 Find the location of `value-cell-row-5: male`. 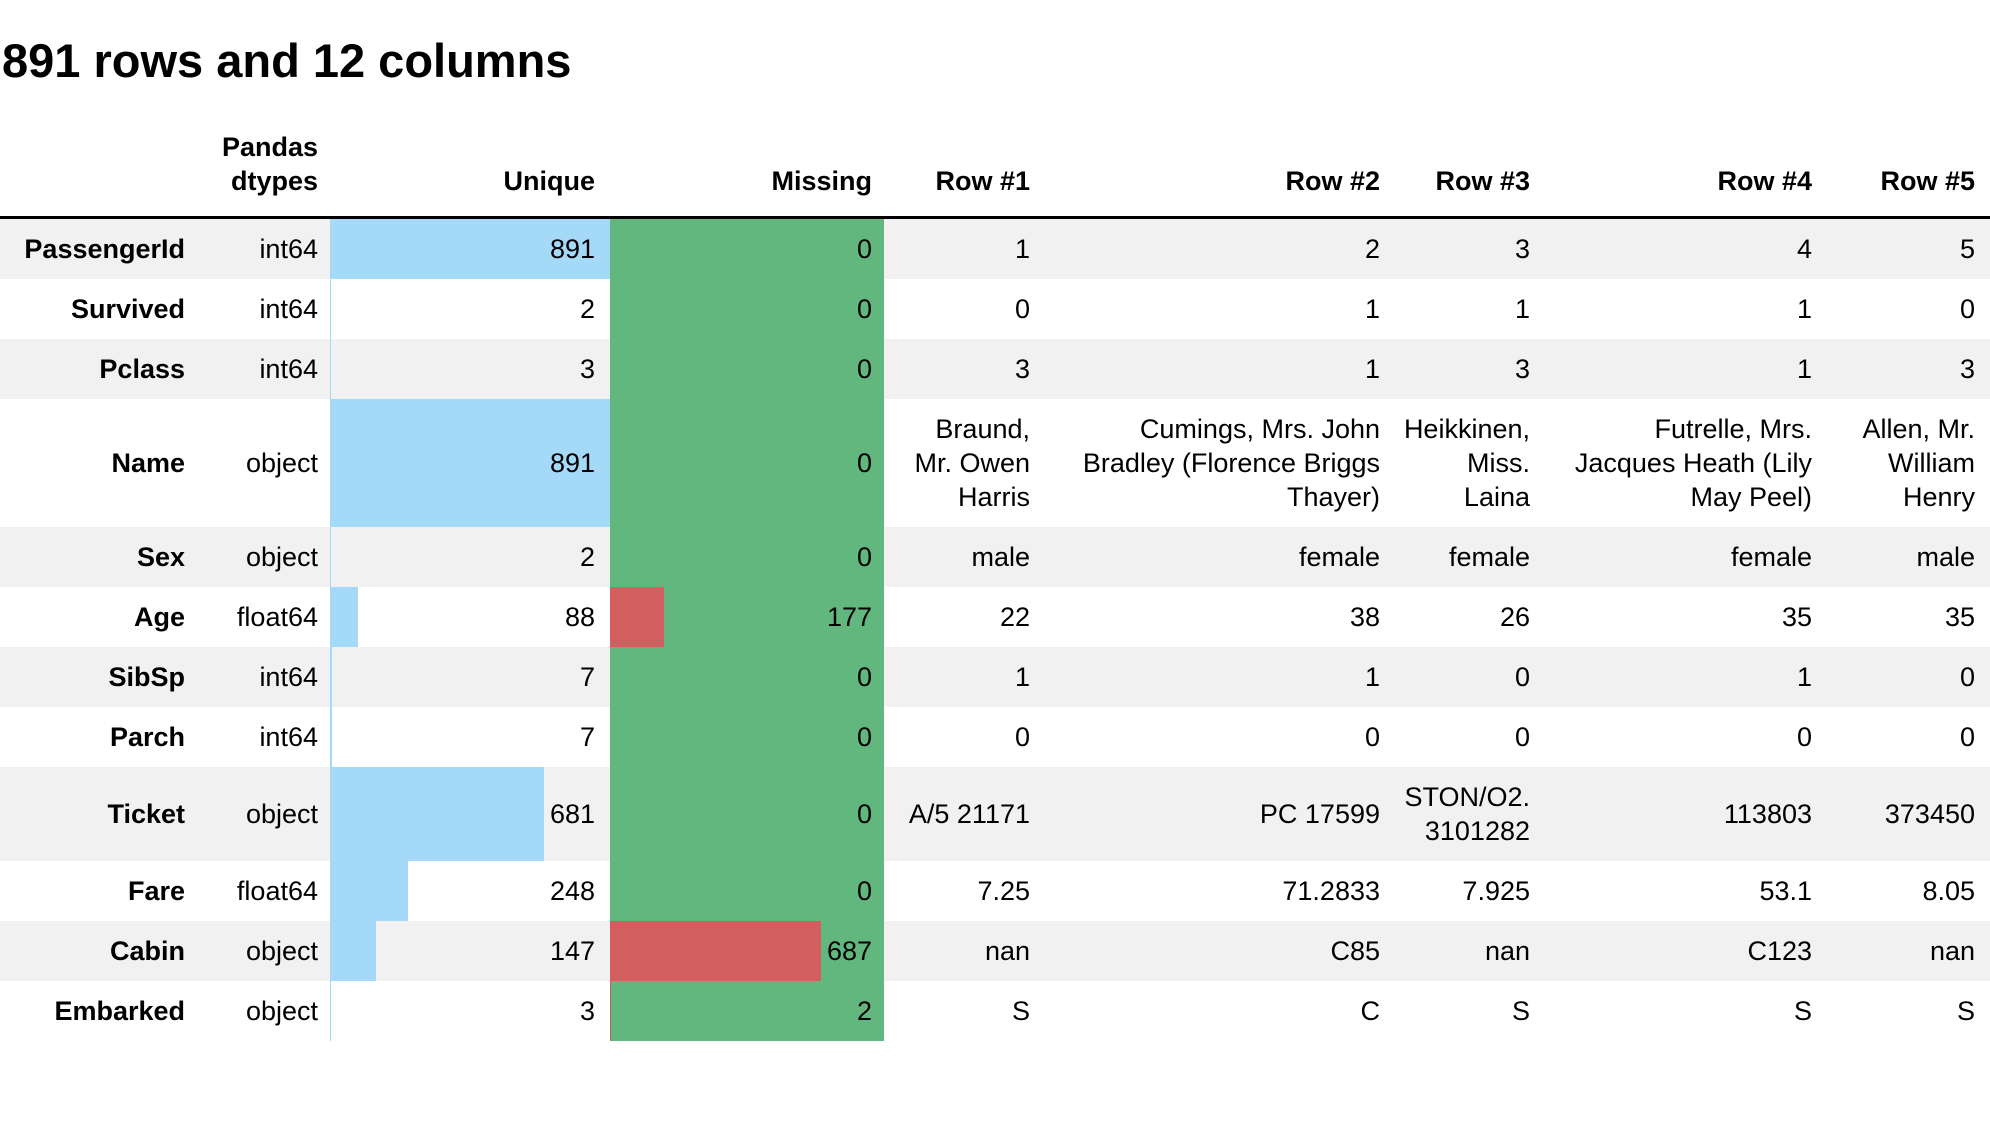

value-cell-row-5: male is located at coordinates (1945, 557).